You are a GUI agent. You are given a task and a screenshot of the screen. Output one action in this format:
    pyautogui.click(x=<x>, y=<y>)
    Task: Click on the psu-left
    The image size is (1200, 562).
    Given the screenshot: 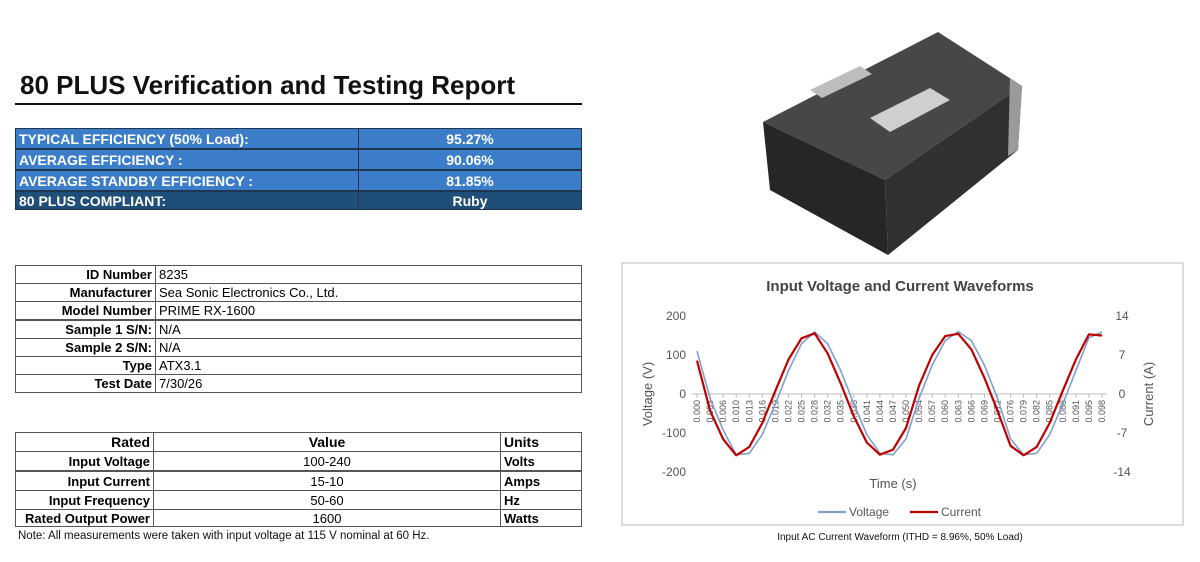 What is the action you would take?
    pyautogui.click(x=825, y=188)
    